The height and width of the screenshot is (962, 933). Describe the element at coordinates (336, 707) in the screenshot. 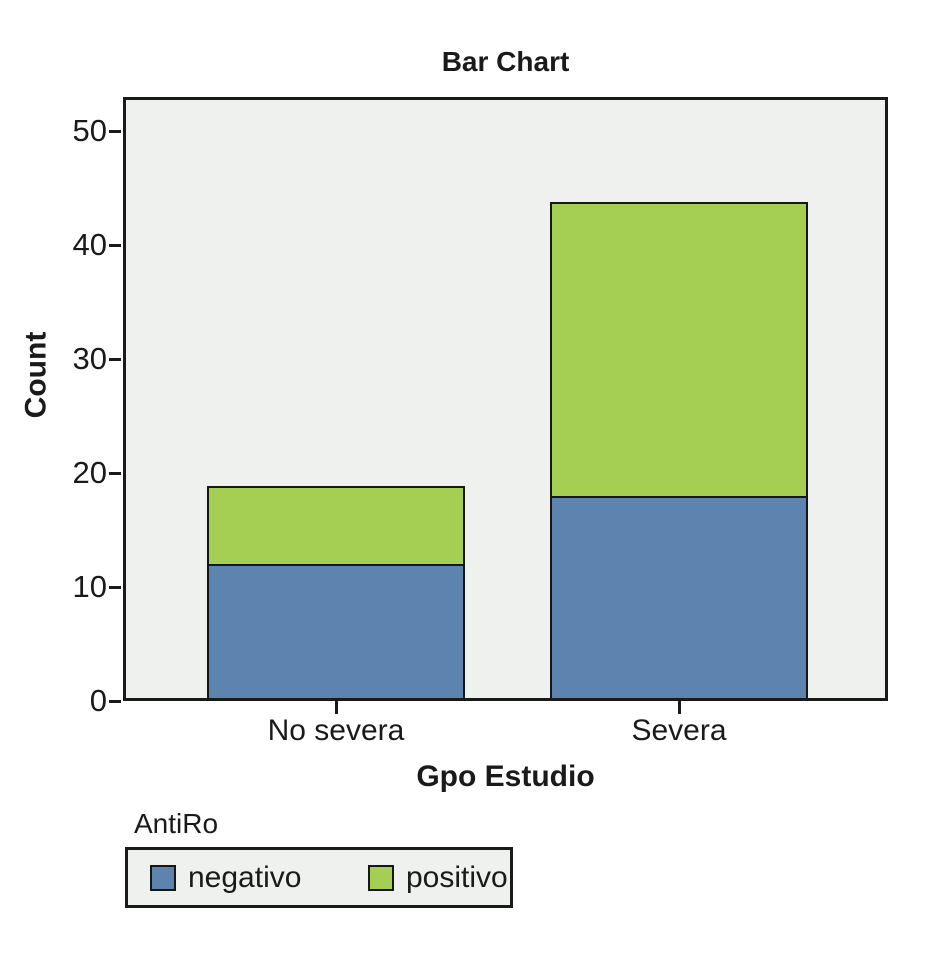

I see `x-tick-mark-no-severa` at that location.